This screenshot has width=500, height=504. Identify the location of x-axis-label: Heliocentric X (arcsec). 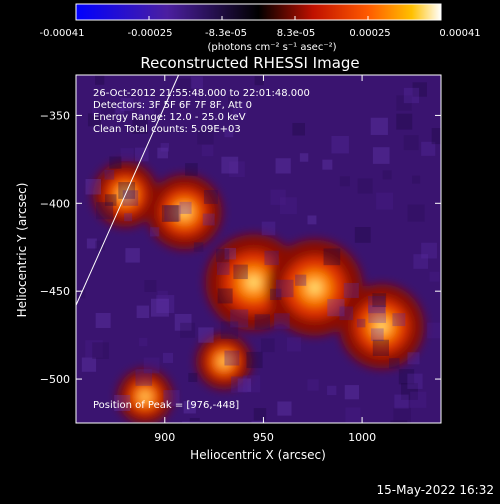
(258, 455).